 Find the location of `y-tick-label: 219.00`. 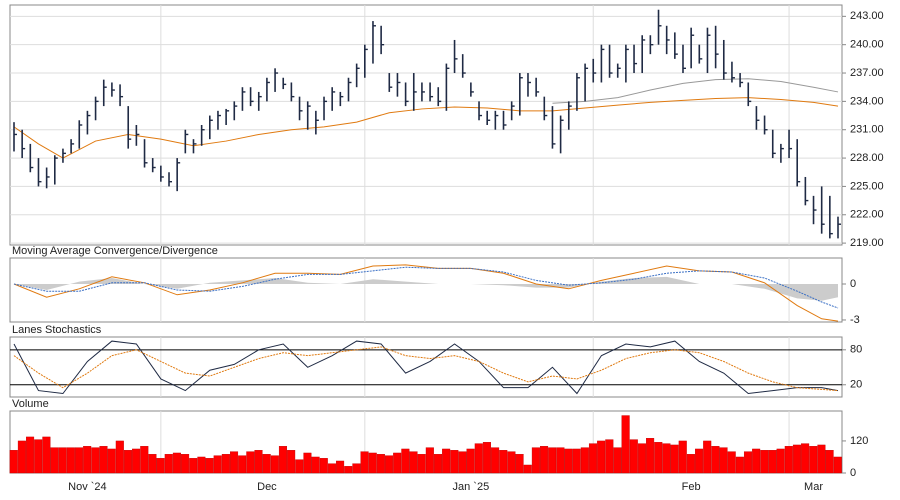

y-tick-label: 219.00 is located at coordinates (867, 243).